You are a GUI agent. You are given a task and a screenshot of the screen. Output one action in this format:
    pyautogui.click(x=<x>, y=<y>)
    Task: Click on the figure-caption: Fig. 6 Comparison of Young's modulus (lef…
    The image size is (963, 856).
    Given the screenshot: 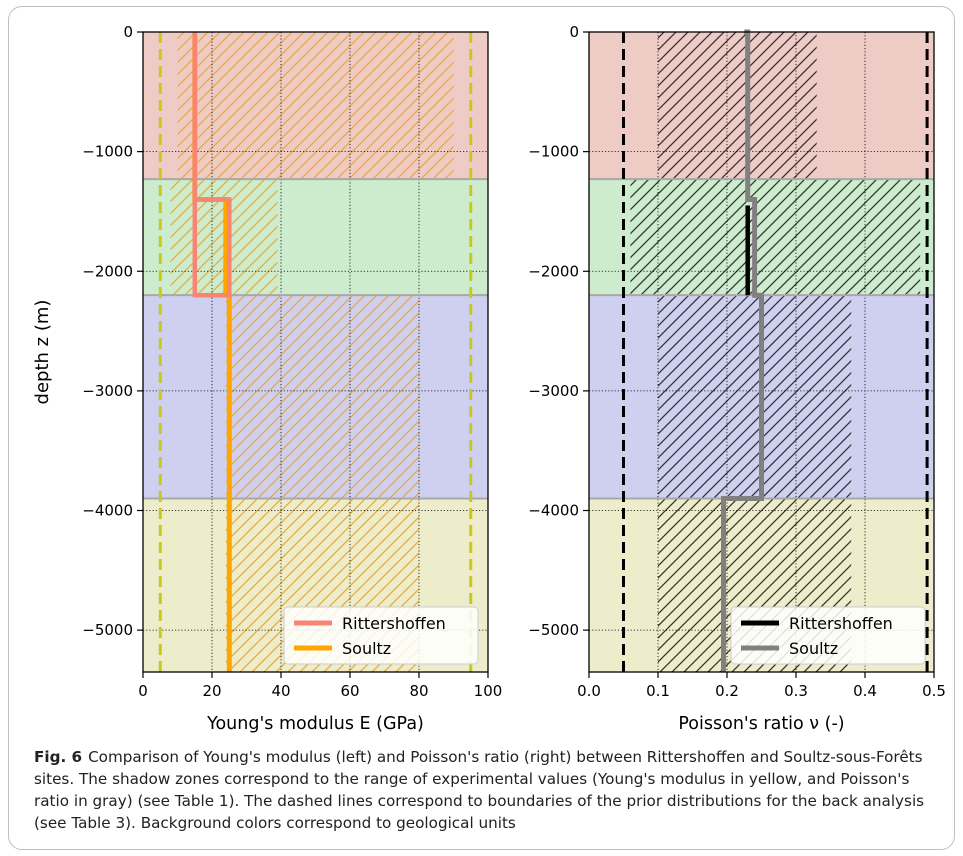 What is the action you would take?
    pyautogui.click(x=490, y=790)
    